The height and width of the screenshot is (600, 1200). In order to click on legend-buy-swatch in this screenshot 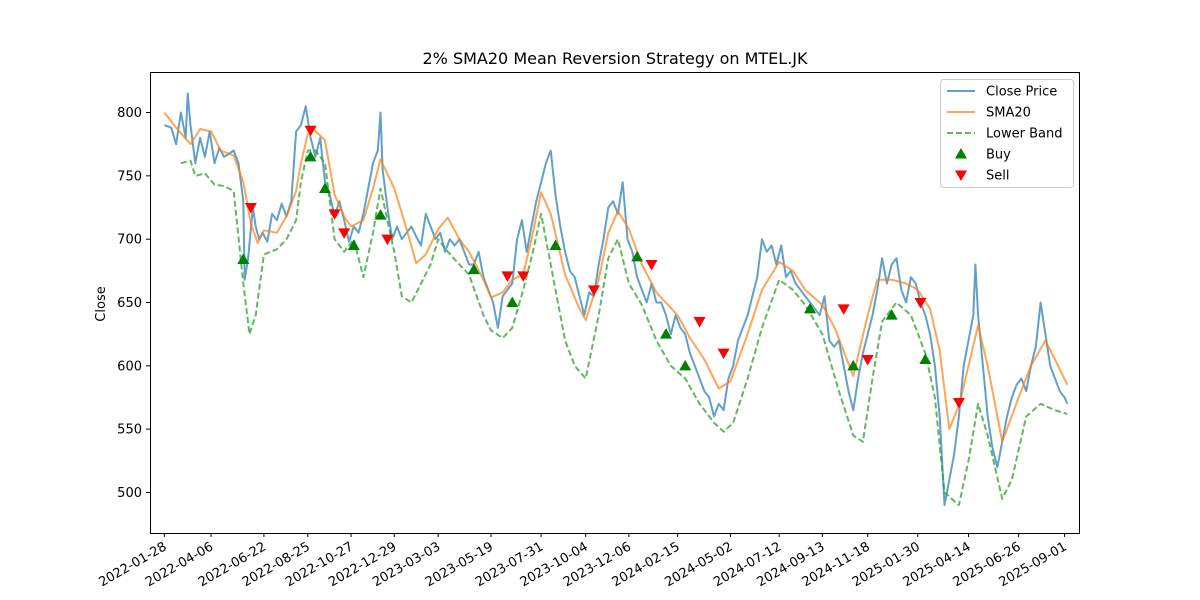, I will do `click(961, 153)`.